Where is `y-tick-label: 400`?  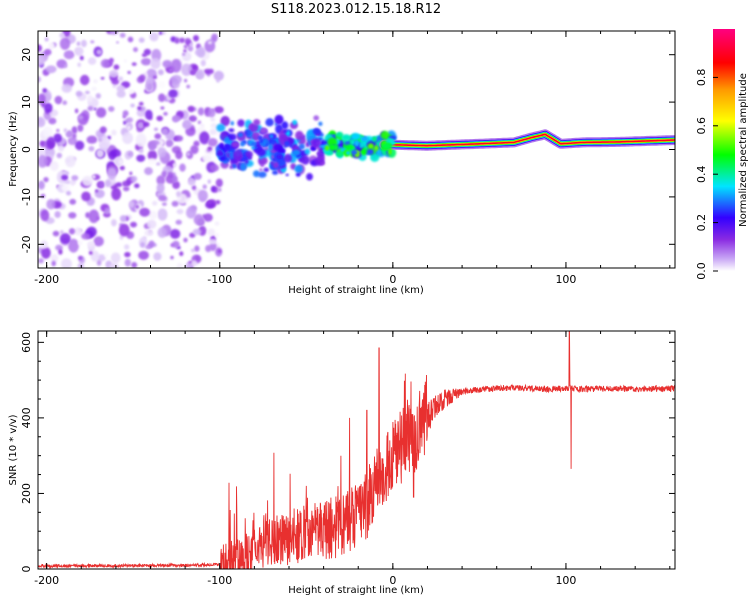 y-tick-label: 400 is located at coordinates (26, 417).